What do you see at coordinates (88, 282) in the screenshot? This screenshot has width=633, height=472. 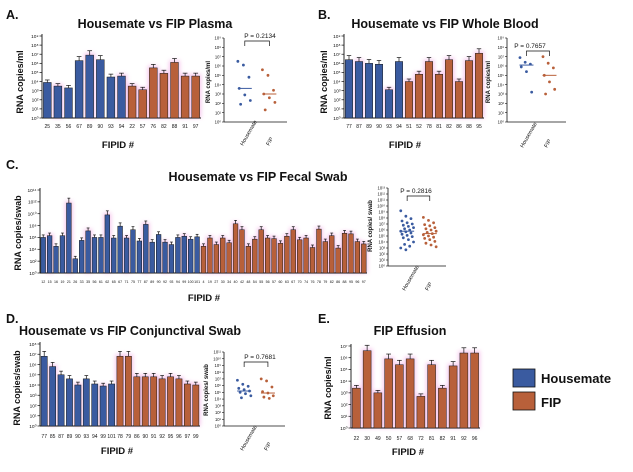 I see `x-tick-label: 35` at bounding box center [88, 282].